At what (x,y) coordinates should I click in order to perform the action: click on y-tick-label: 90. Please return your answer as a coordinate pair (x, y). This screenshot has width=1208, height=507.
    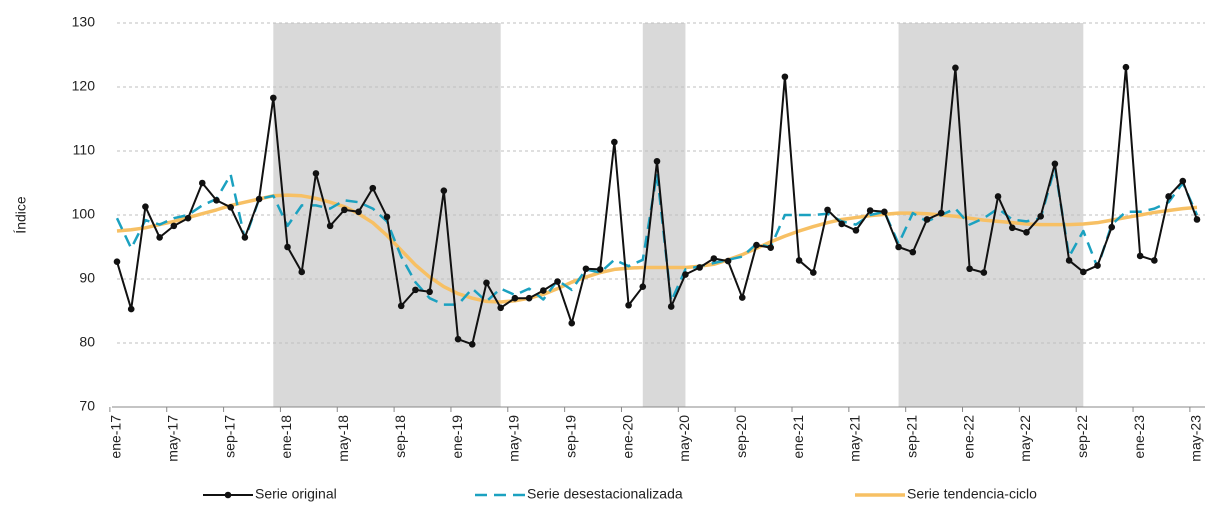
    Looking at the image, I should click on (87, 278).